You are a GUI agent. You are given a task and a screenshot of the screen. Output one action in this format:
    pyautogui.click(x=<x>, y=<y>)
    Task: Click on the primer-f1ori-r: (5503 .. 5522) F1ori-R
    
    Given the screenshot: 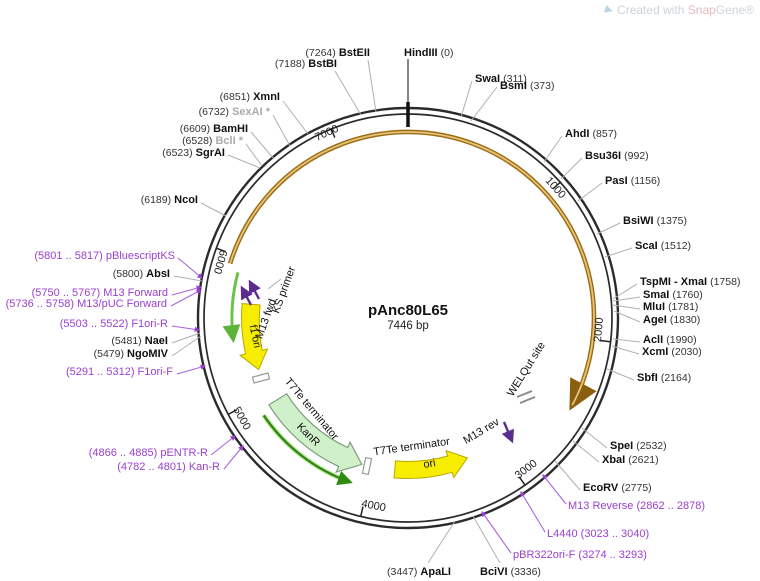 What is the action you would take?
    pyautogui.click(x=113, y=324)
    